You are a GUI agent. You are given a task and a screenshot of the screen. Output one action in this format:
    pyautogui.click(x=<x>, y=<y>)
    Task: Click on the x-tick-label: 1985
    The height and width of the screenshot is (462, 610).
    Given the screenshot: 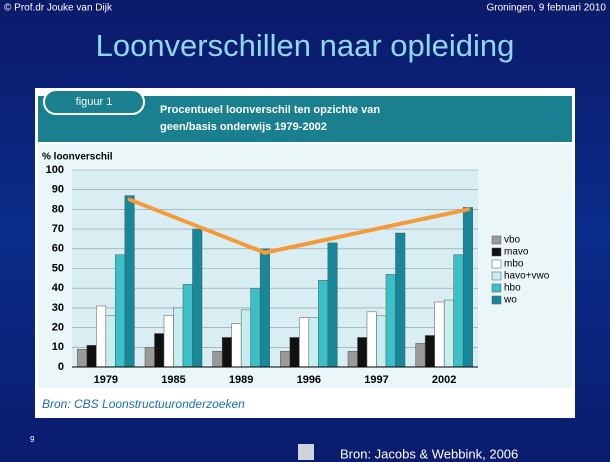 What is the action you would take?
    pyautogui.click(x=173, y=380)
    